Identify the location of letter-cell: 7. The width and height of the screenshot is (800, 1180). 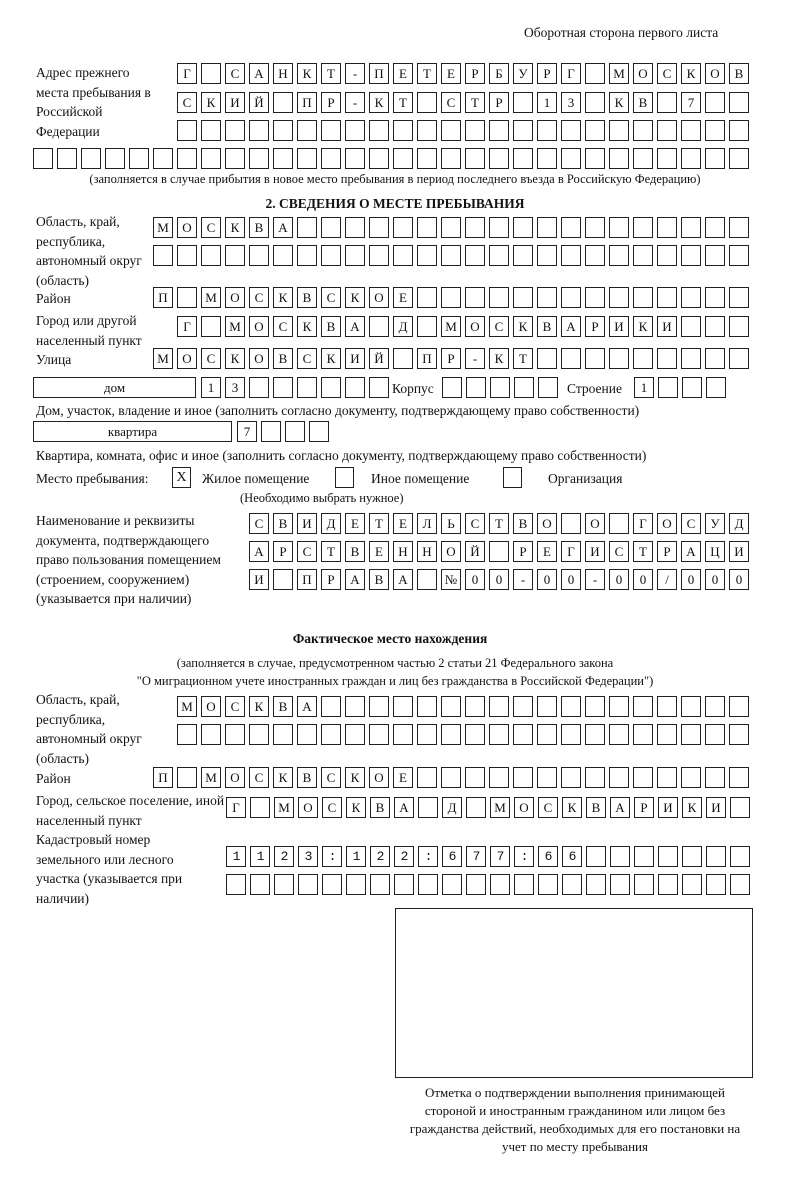
(247, 431).